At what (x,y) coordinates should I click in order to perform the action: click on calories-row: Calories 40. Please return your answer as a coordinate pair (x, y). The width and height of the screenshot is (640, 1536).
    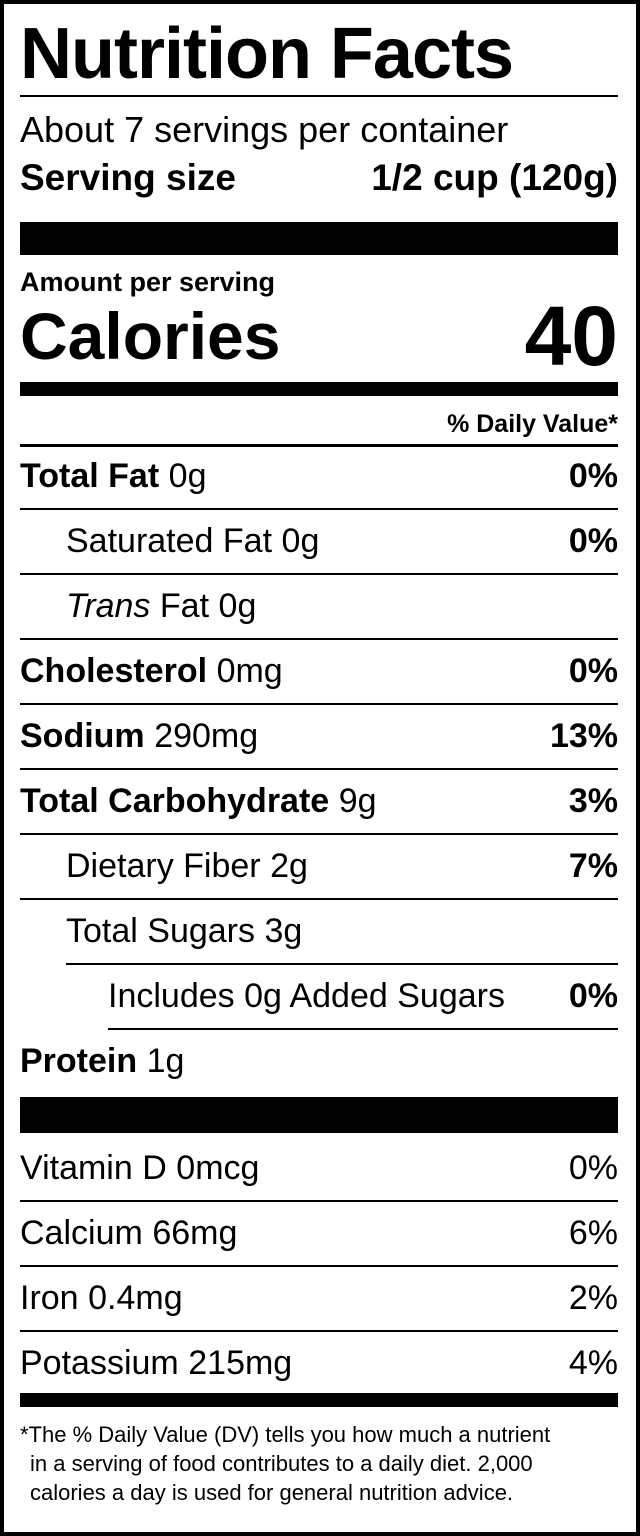
    Looking at the image, I should click on (319, 336).